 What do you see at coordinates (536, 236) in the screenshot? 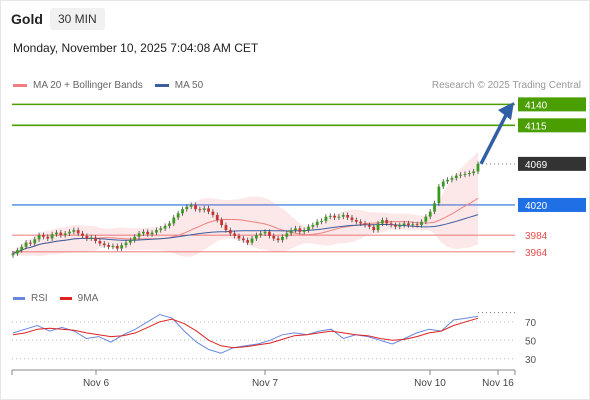
I see `level-label-3984: 3984` at bounding box center [536, 236].